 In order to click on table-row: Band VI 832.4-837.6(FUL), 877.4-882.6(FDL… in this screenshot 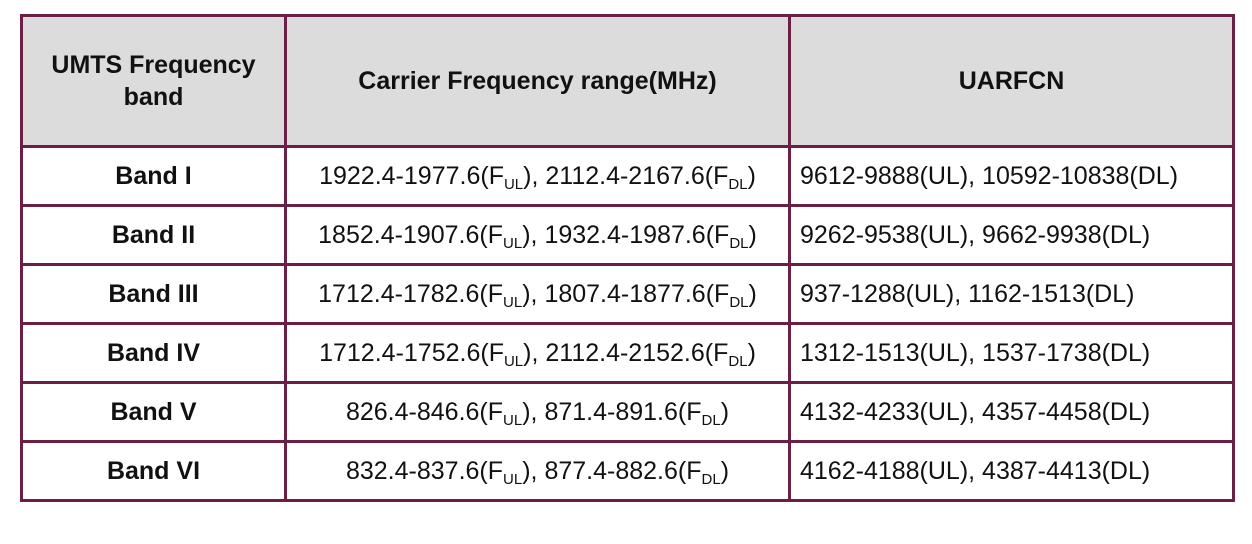, I will do `click(627, 471)`.